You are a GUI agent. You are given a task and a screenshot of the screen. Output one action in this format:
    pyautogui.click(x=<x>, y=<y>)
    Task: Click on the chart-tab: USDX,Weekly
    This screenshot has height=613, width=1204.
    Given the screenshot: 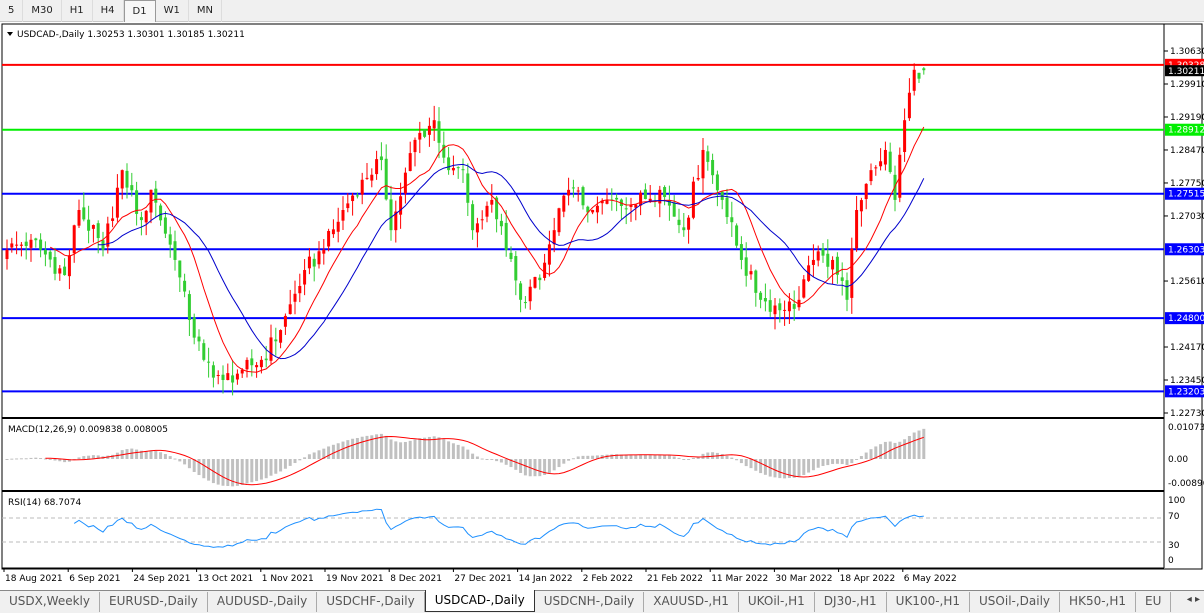 What is the action you would take?
    pyautogui.click(x=50, y=602)
    